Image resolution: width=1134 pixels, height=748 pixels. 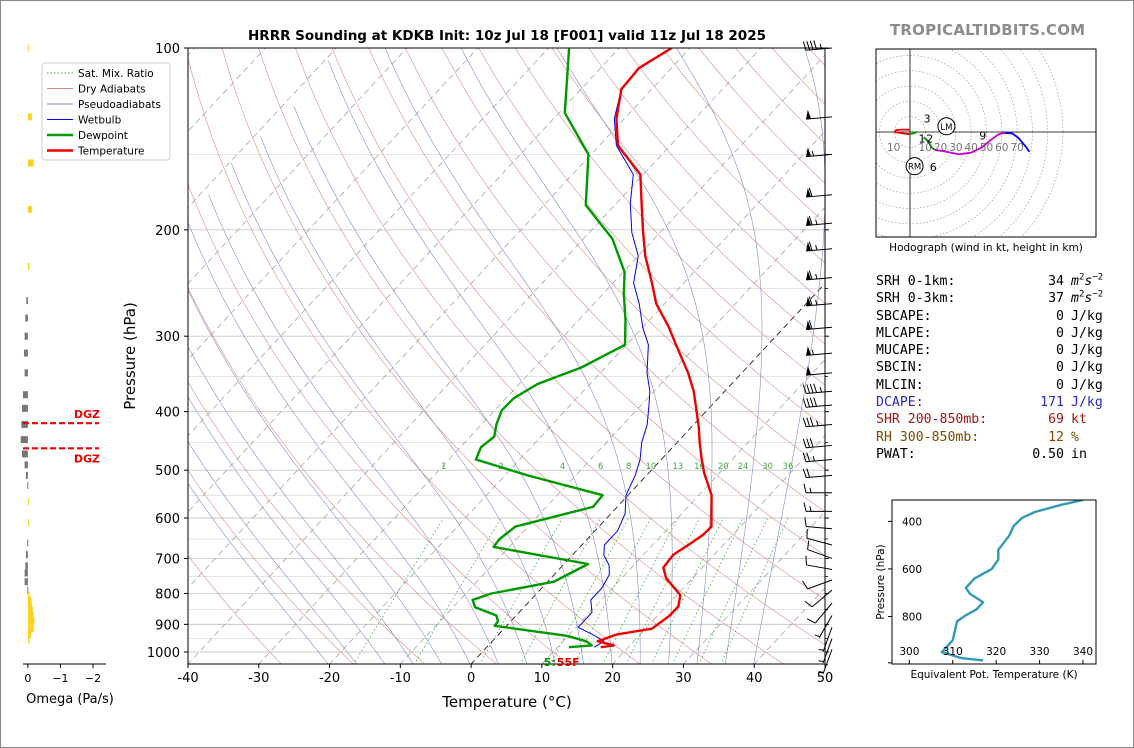 What do you see at coordinates (986, 148) in the screenshot?
I see `hodo-ring-label: 50` at bounding box center [986, 148].